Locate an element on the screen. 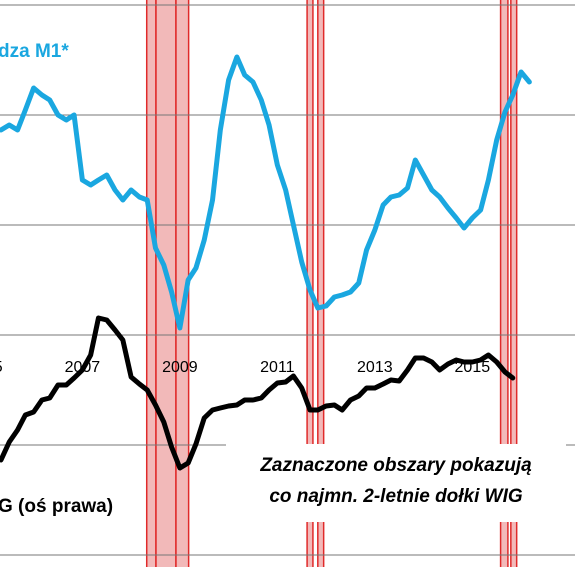  annotation: co najmn. 2-letnie dołki WIG is located at coordinates (396, 496).